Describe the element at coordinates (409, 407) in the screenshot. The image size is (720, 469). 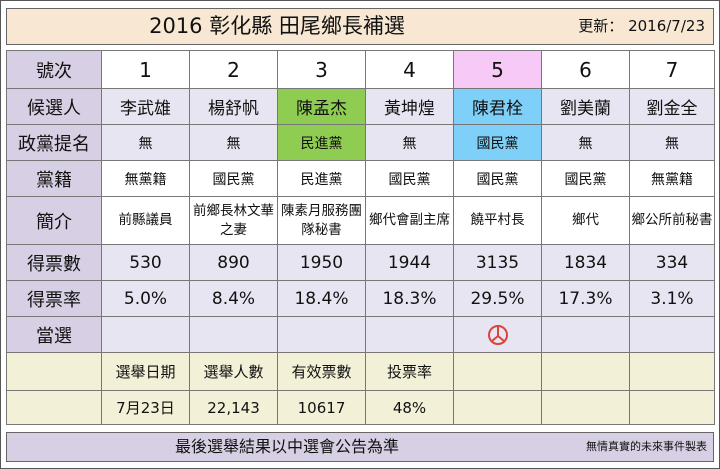
I see `turnout-rate: 48%` at that location.